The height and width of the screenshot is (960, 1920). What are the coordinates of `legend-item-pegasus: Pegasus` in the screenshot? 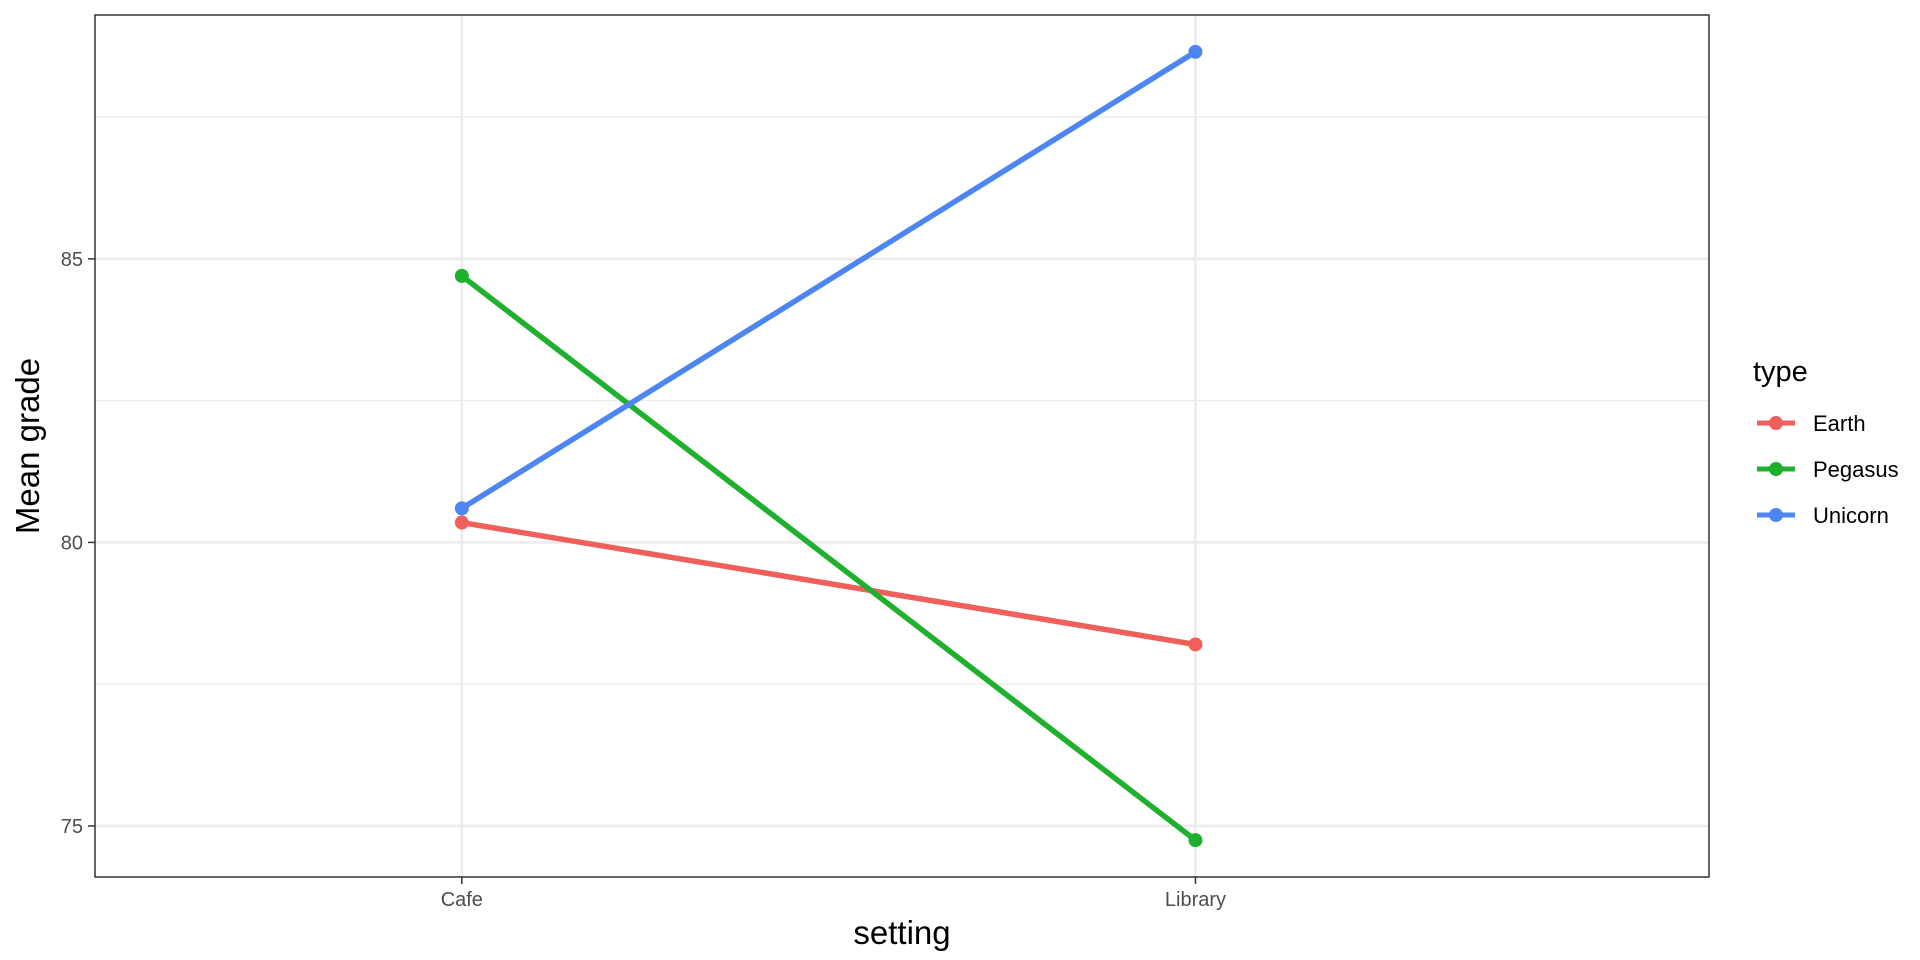 It's located at (1828, 469).